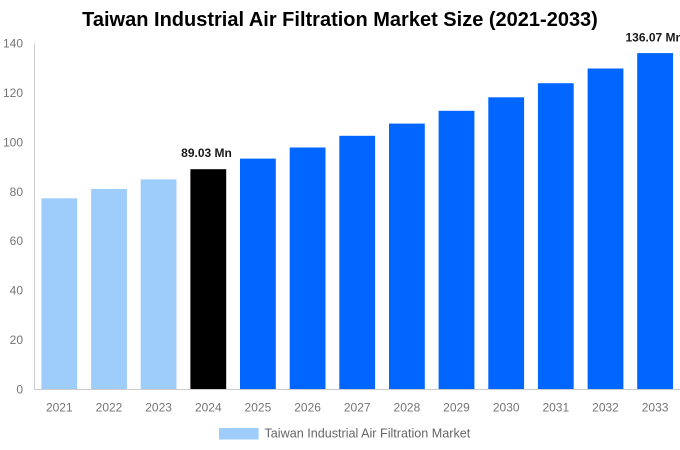 Image resolution: width=680 pixels, height=450 pixels. I want to click on svg-text: 60, so click(17, 241).